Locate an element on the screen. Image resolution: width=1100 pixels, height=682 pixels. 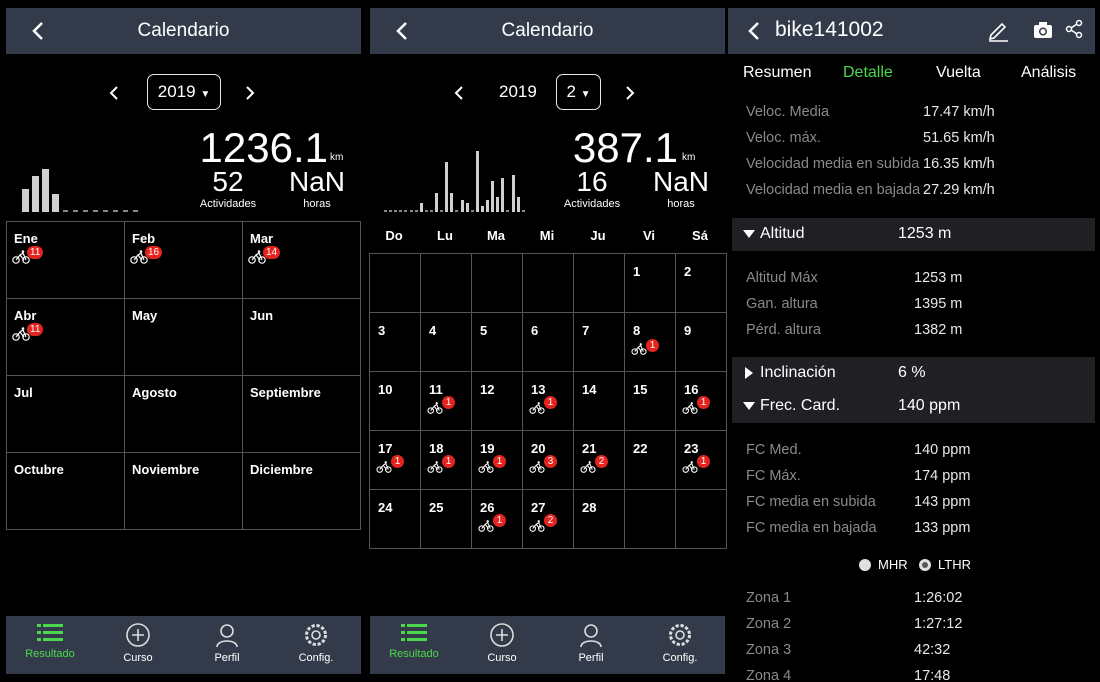
month-cell: May is located at coordinates (183, 337).